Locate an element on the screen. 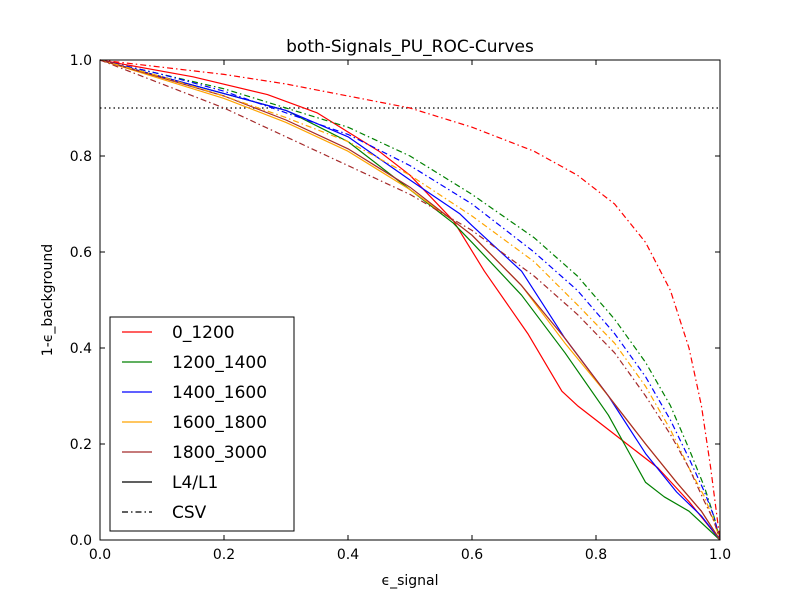 The height and width of the screenshot is (600, 800). x-tick-label: 0.8 is located at coordinates (596, 555).